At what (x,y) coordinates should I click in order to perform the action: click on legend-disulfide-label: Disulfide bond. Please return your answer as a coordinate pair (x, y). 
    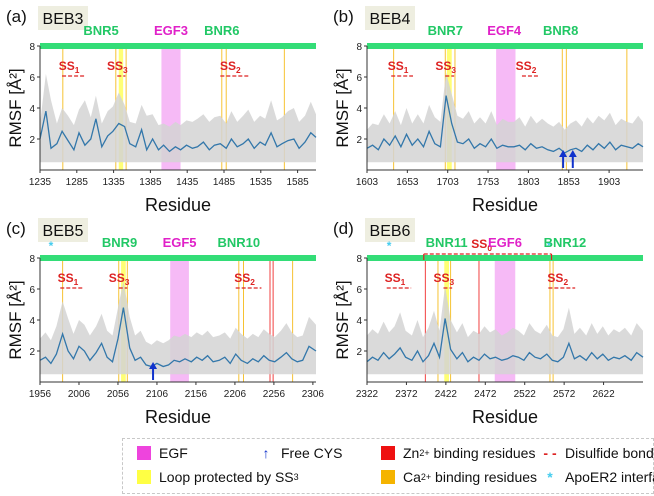
    Looking at the image, I should click on (609, 453).